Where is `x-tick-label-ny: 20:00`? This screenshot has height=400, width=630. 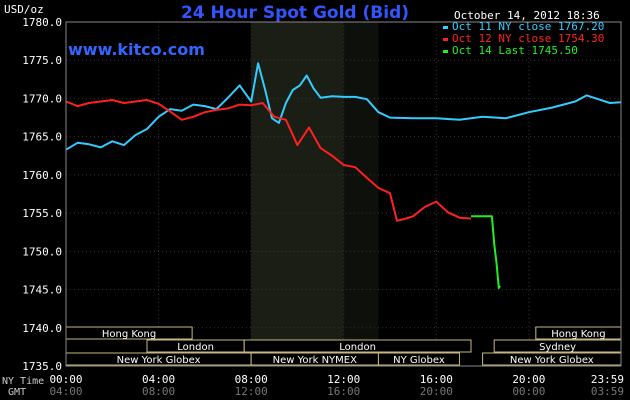 x-tick-label-ny: 20:00 is located at coordinates (528, 379).